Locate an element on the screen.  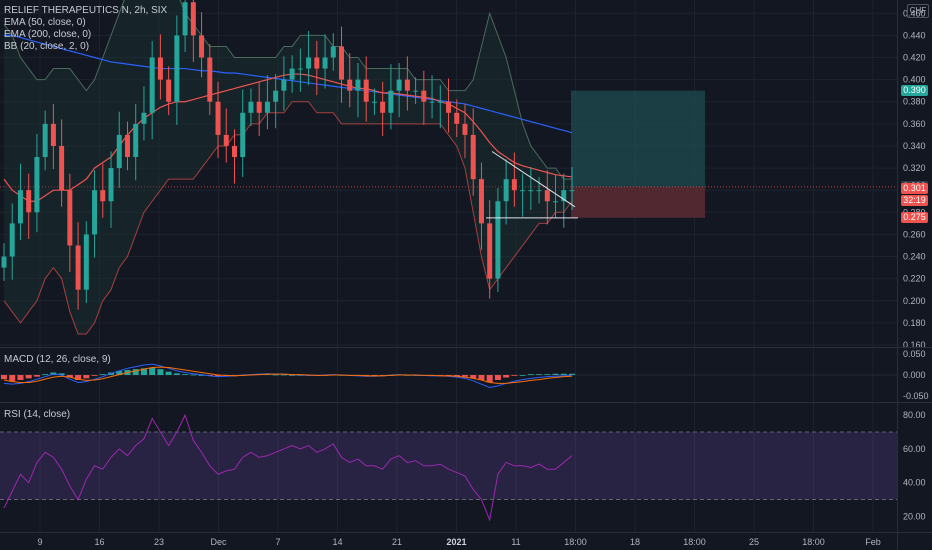
x-tick-label: 16 is located at coordinates (99, 542).